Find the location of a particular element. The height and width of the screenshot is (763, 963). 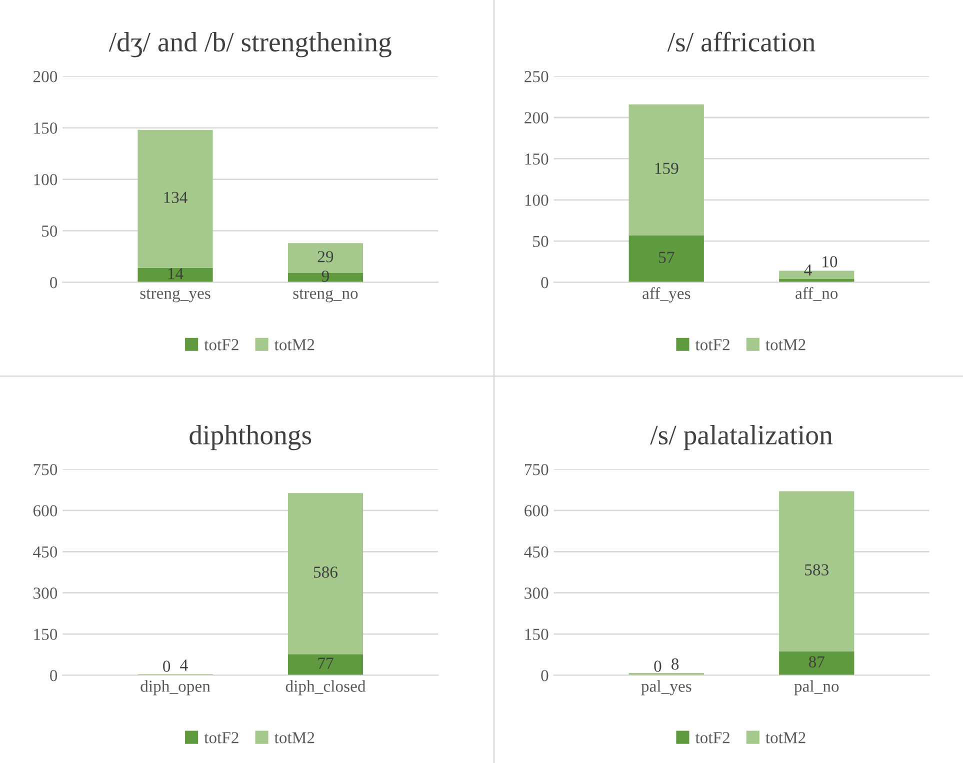

data-label: 134 is located at coordinates (176, 198).